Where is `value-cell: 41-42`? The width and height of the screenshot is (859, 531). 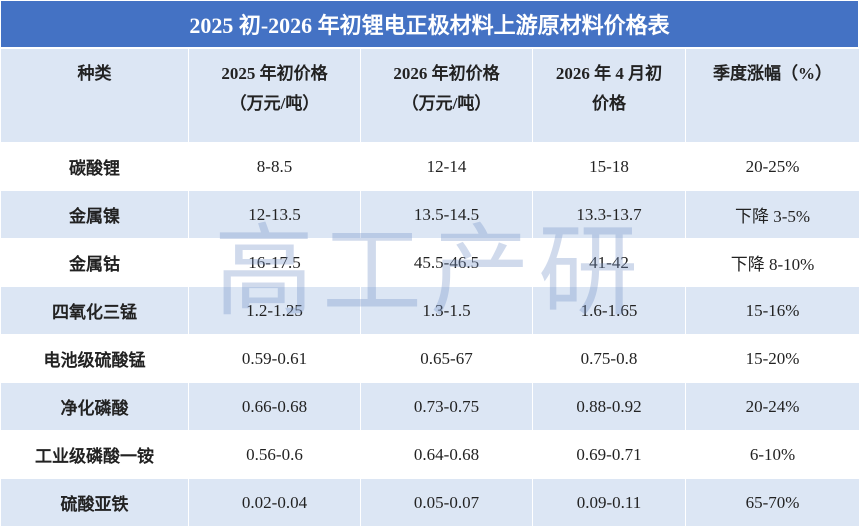 value-cell: 41-42 is located at coordinates (609, 262).